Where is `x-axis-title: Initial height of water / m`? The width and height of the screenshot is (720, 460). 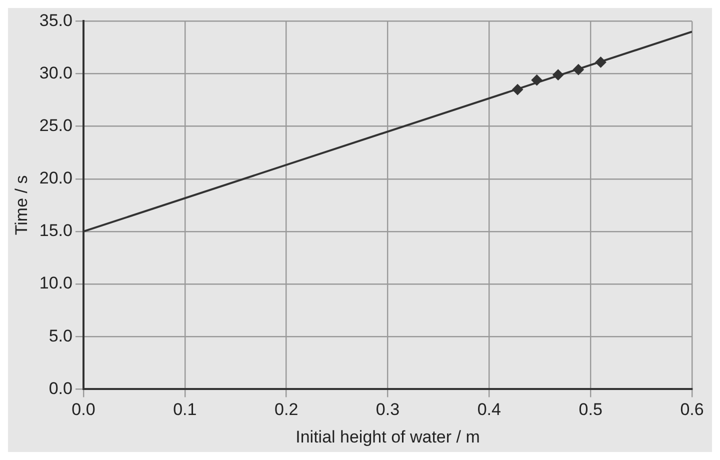 x-axis-title: Initial height of water / m is located at coordinates (388, 436).